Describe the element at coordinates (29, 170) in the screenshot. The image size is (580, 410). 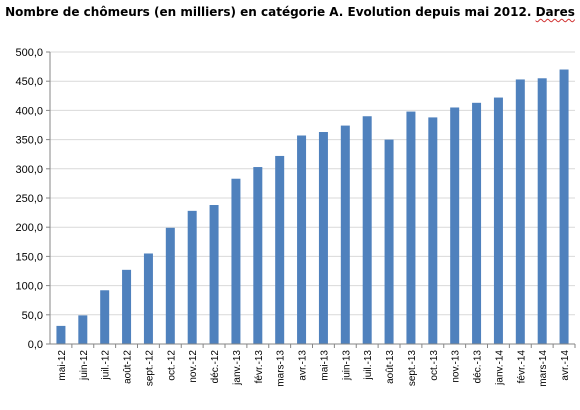
I see `y-tick-label: 300,0` at that location.